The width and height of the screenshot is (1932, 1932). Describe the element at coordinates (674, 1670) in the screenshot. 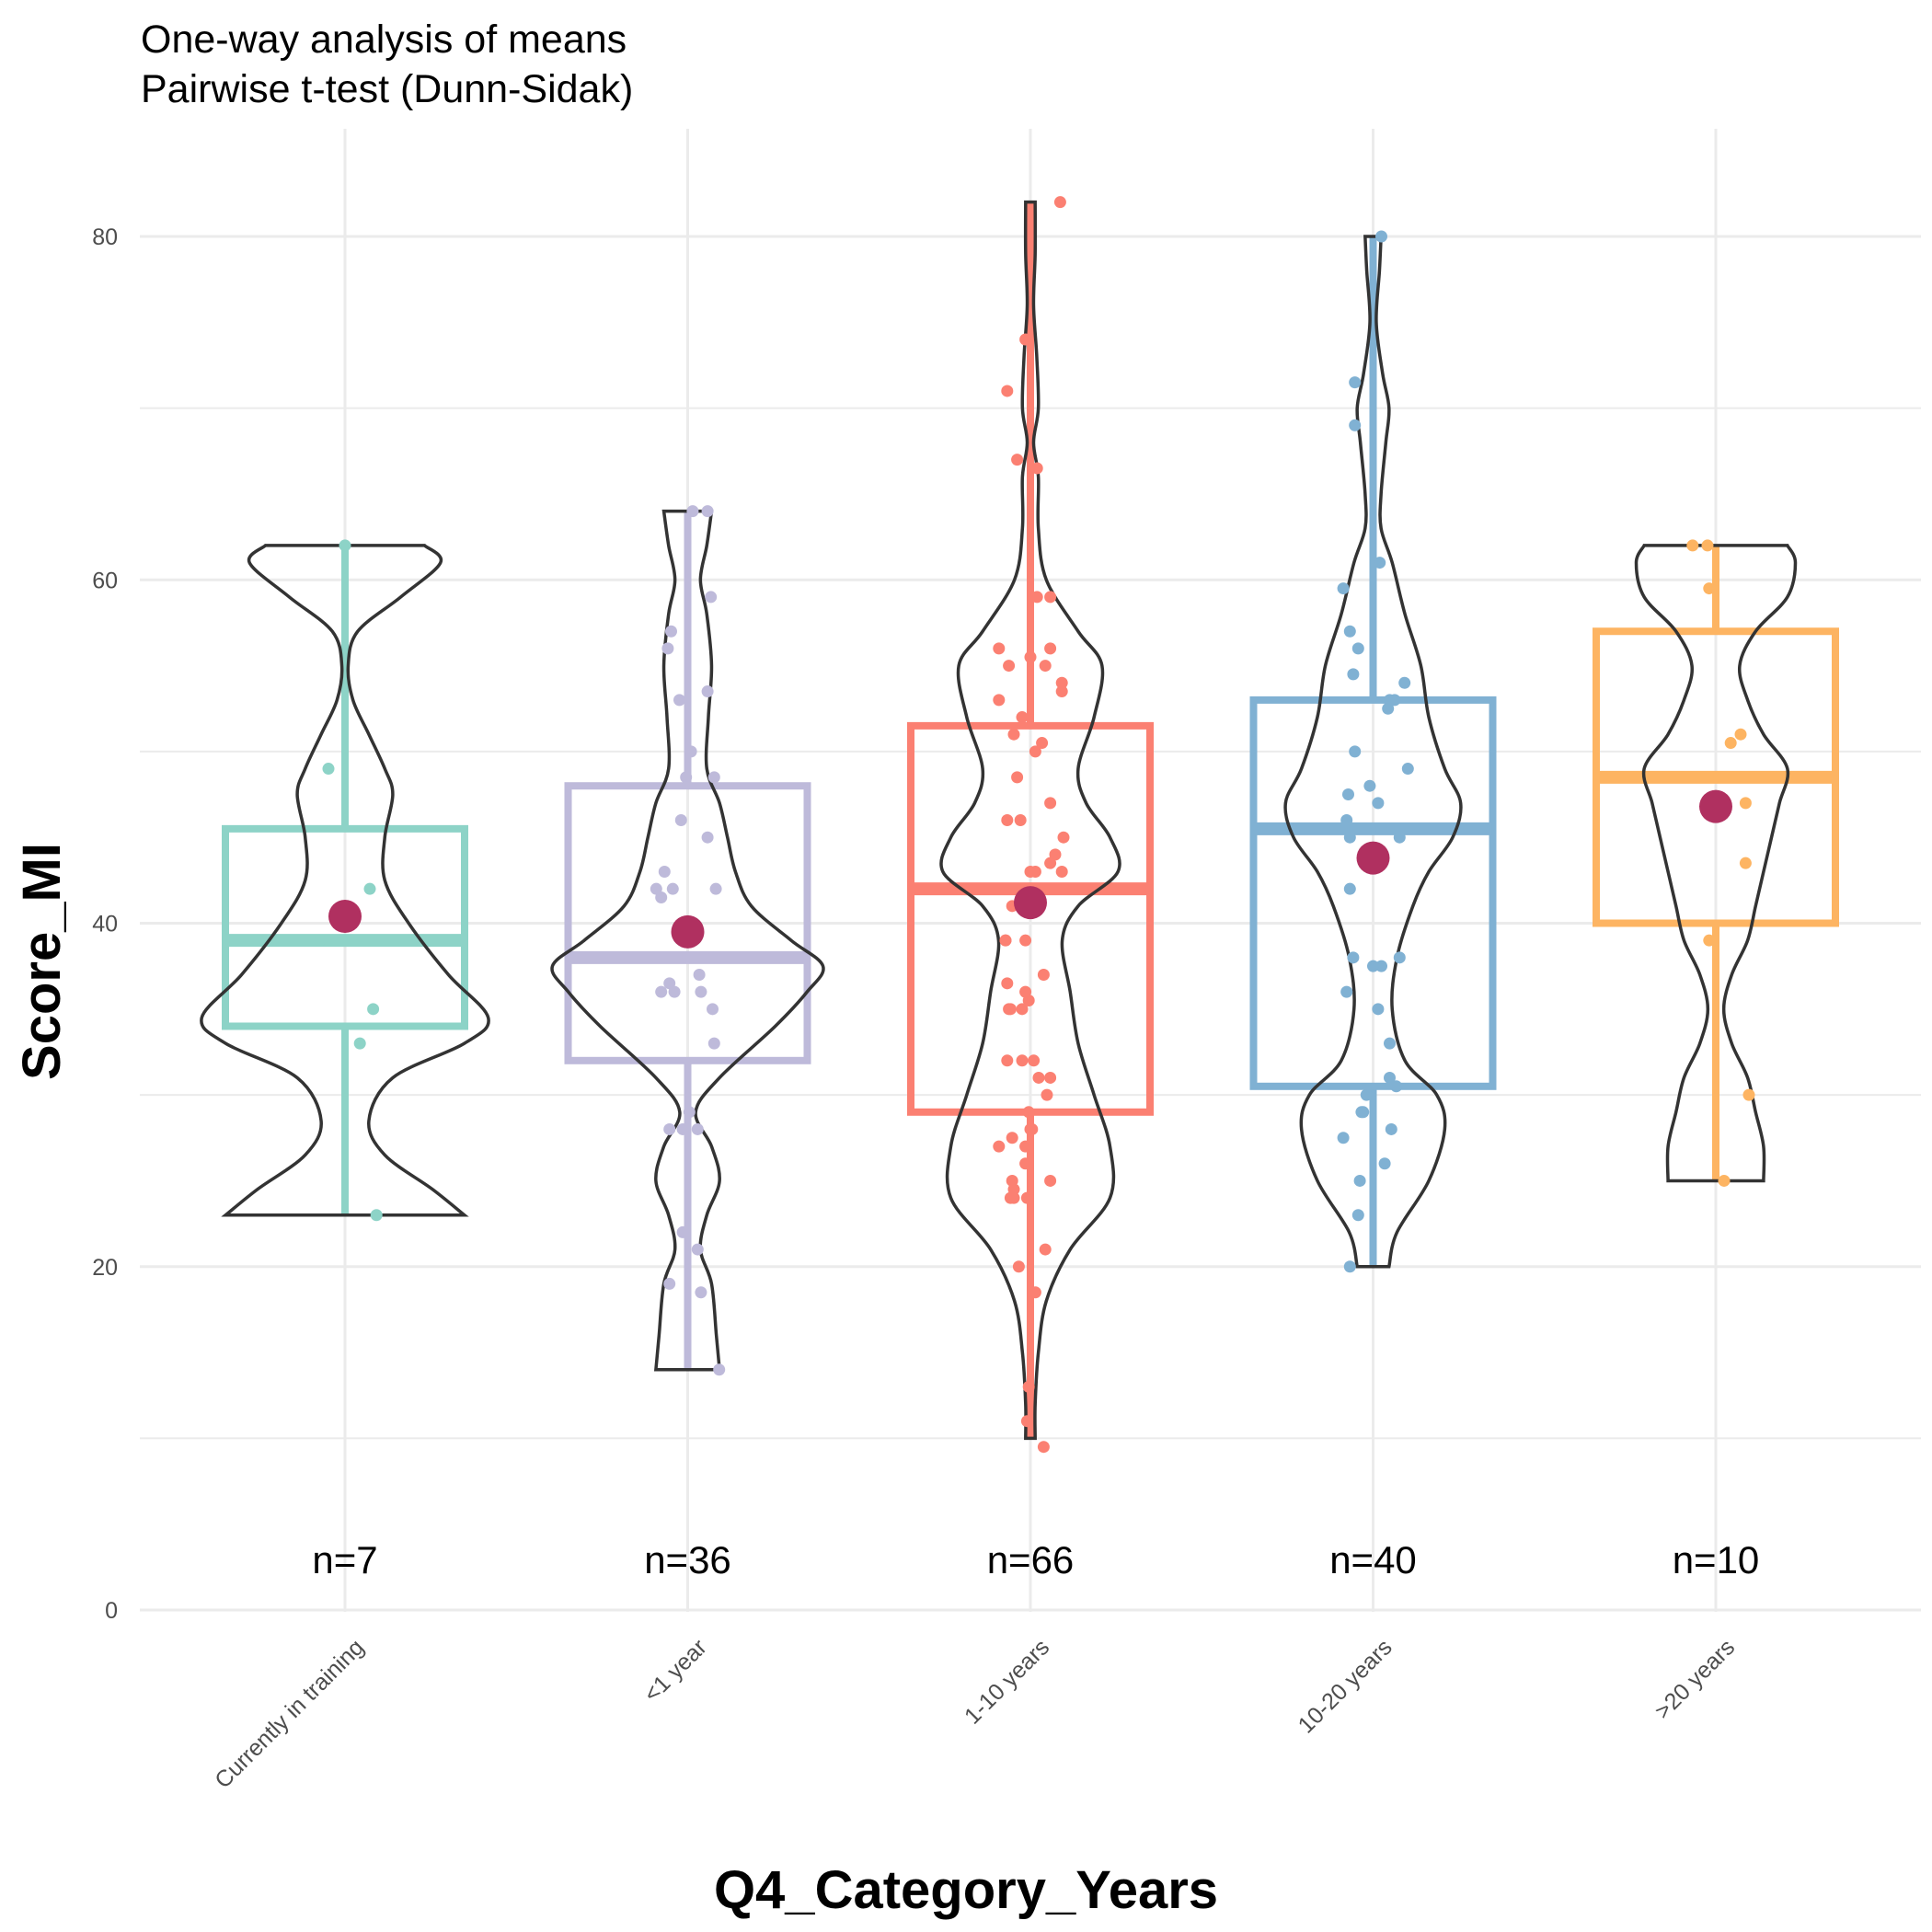

I see `x-tick-label: <1 year` at that location.